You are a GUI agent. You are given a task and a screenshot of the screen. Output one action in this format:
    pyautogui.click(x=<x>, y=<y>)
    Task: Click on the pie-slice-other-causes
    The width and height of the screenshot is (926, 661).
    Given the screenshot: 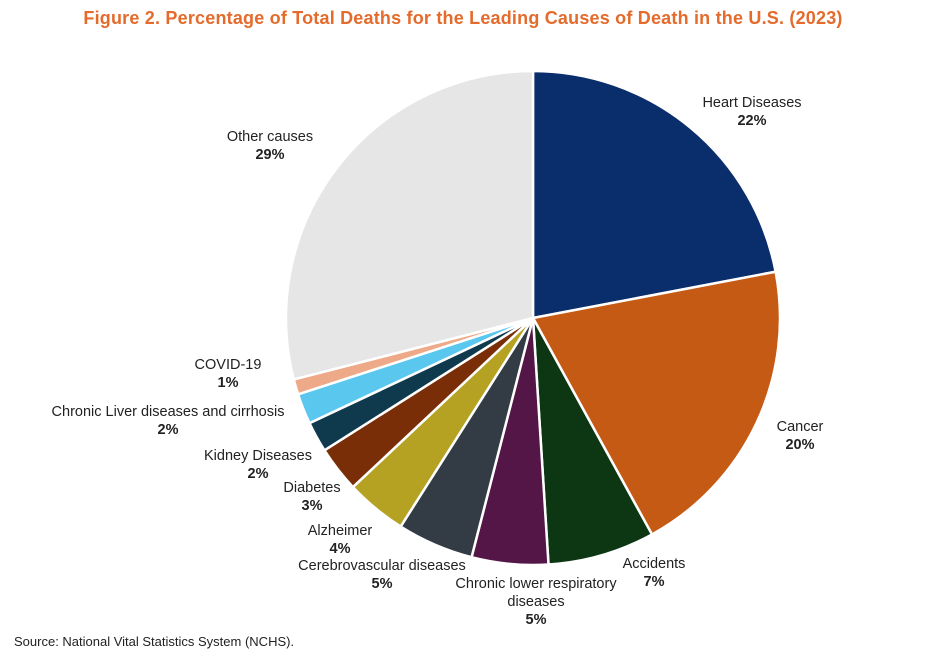 What is the action you would take?
    pyautogui.click(x=409, y=225)
    